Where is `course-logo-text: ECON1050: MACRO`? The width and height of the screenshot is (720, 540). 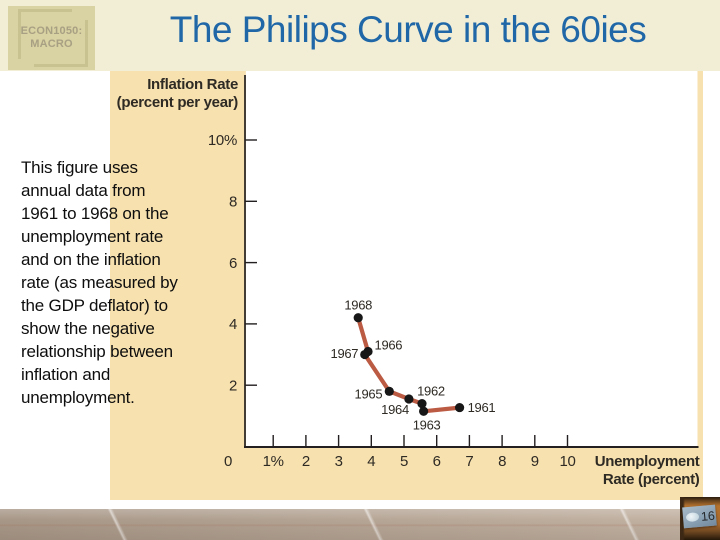
course-logo-text: ECON1050: MACRO is located at coordinates (51, 38).